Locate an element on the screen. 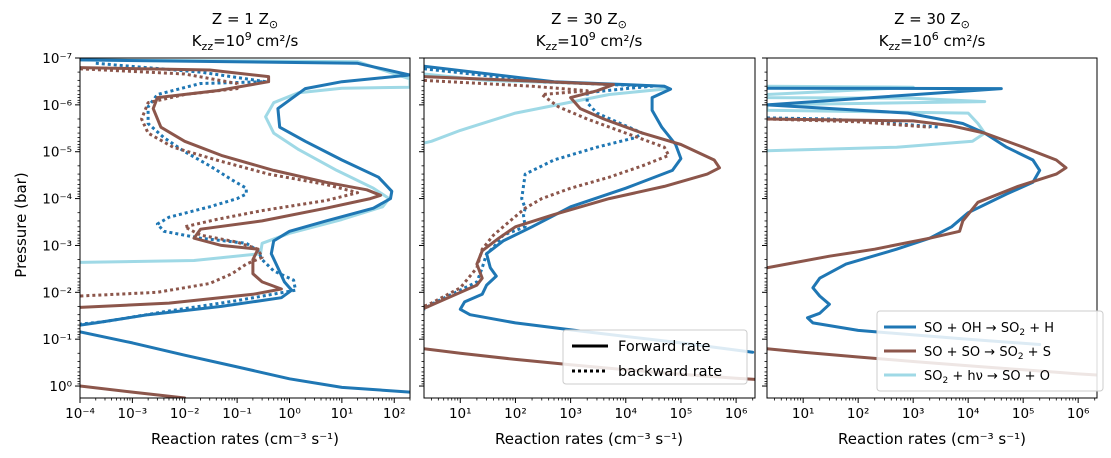 This screenshot has width=1111, height=458. legend-backward-label: backward rate is located at coordinates (670, 372).